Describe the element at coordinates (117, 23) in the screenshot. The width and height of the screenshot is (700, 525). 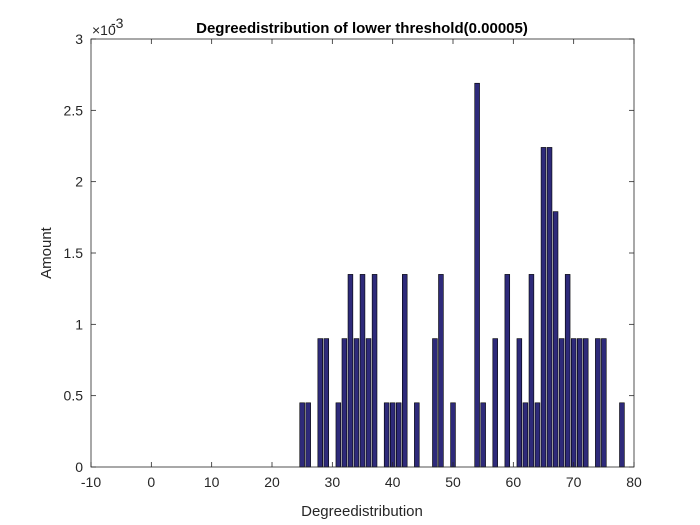
I see `y-exponent-power: -3` at that location.